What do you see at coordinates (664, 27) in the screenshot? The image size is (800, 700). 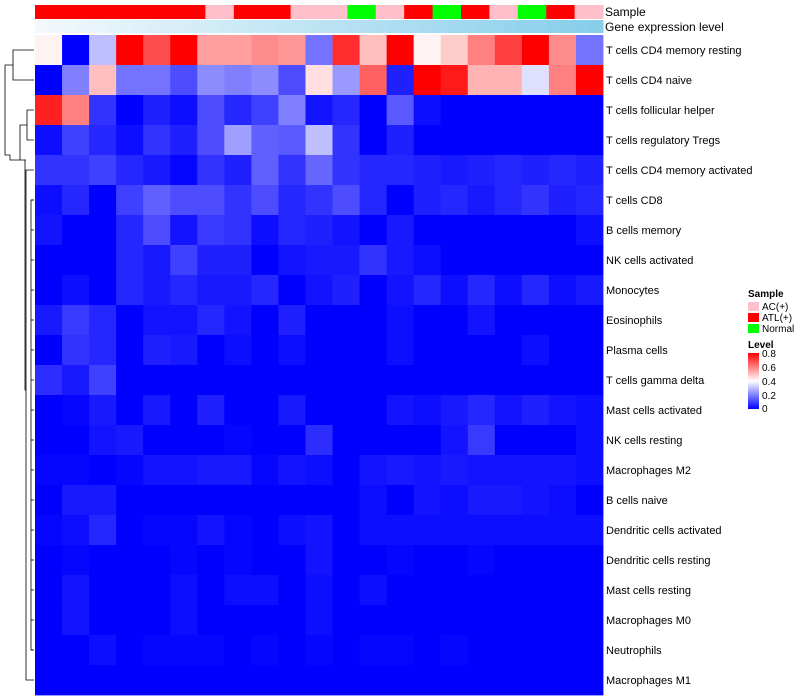 I see `expression-annotation-label: Gene expression level` at bounding box center [664, 27].